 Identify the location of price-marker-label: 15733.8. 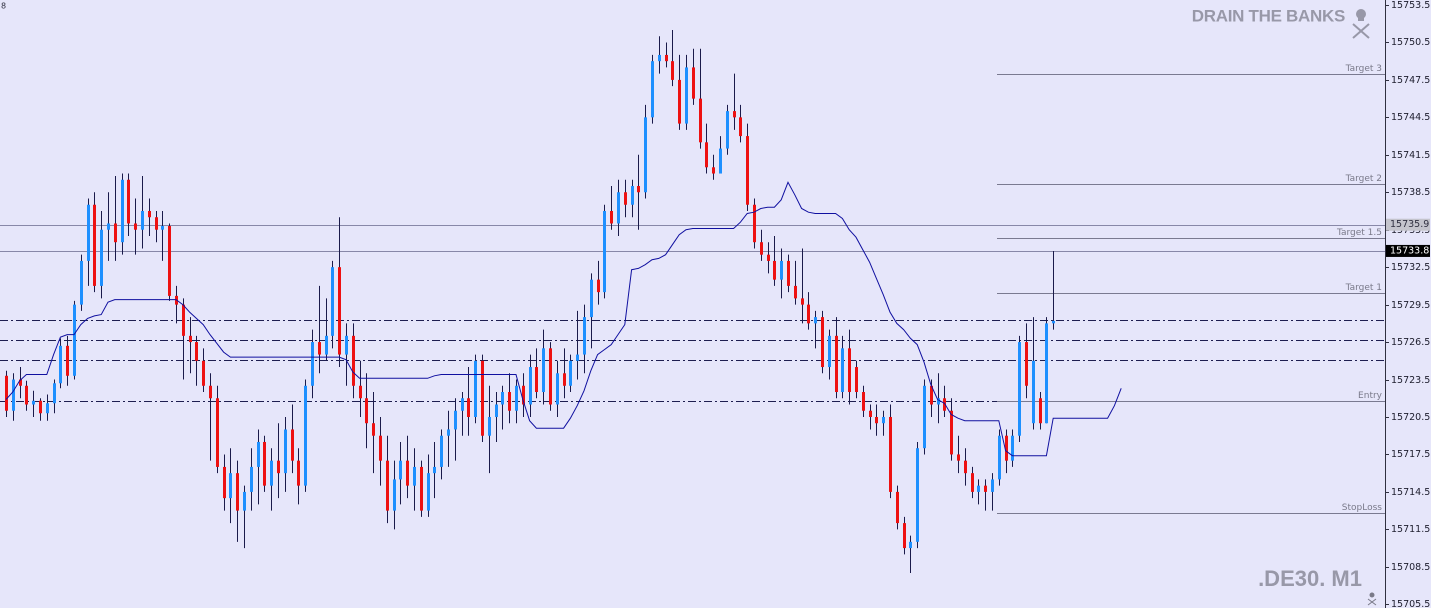
(1409, 250).